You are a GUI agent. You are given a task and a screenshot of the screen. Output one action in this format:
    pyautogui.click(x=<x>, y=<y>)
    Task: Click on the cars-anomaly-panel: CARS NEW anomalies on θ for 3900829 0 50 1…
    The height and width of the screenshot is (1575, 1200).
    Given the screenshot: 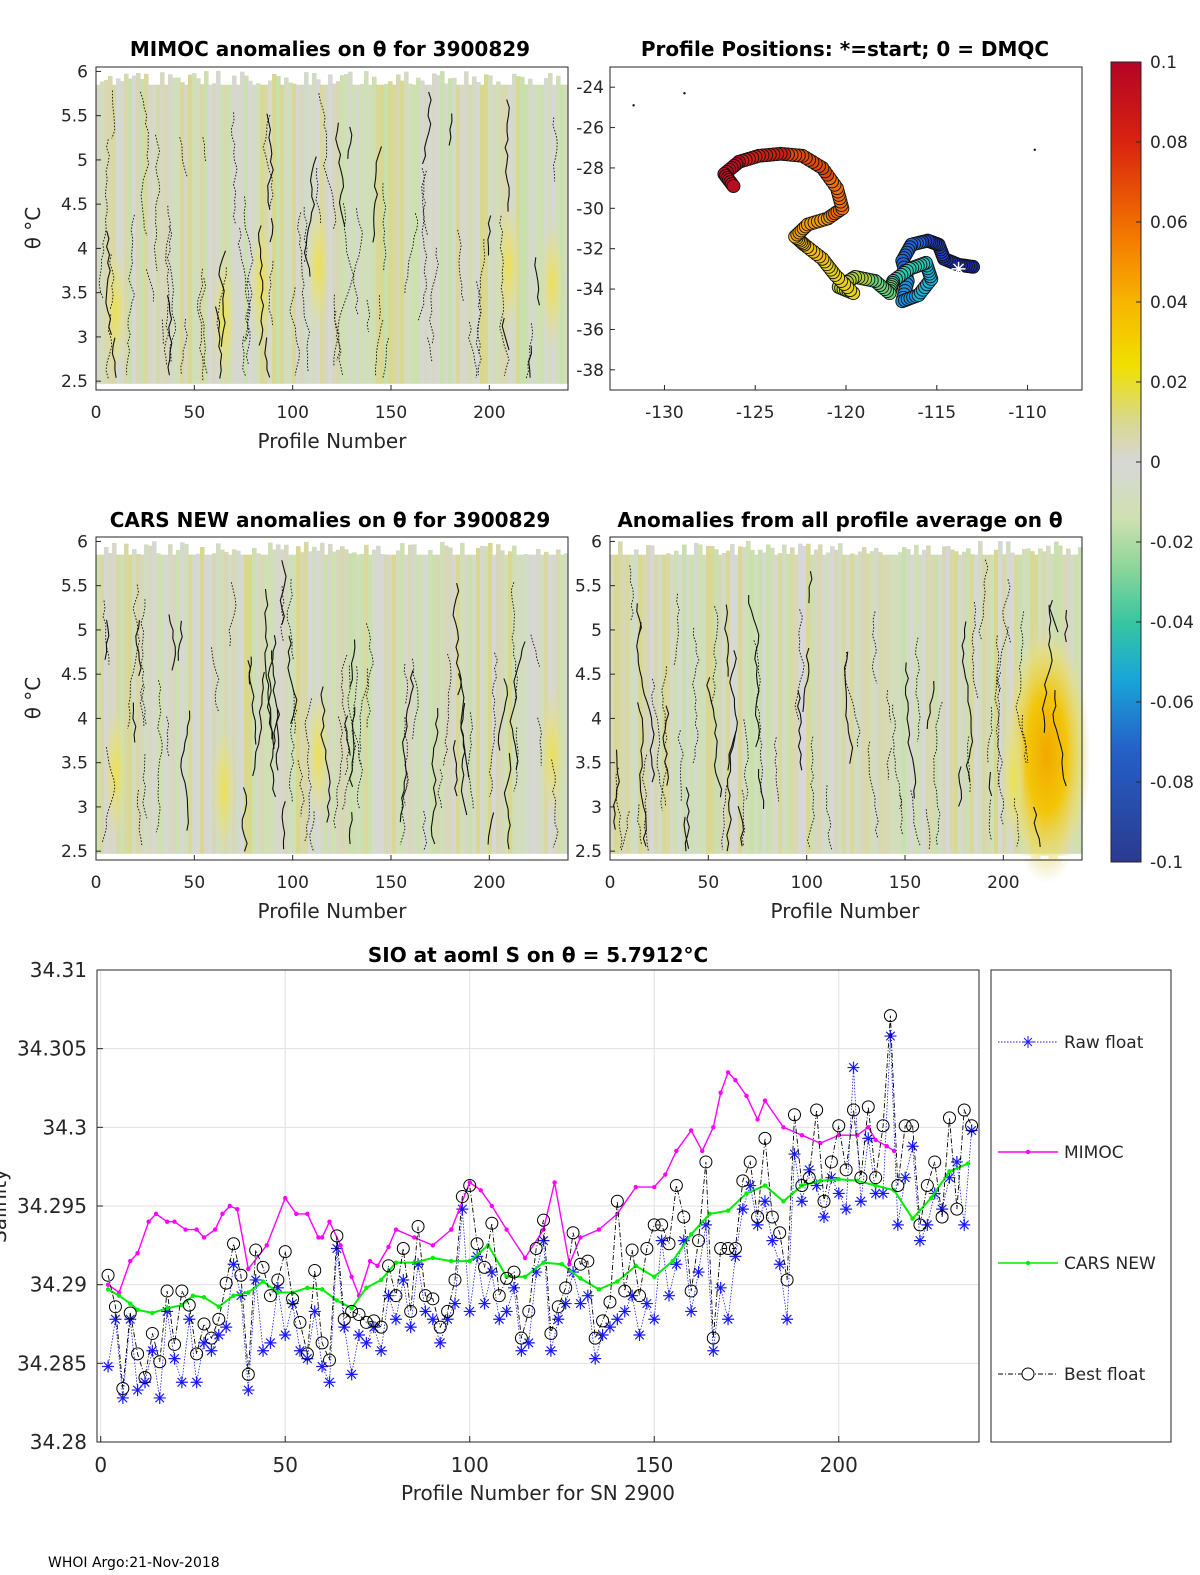 What is the action you would take?
    pyautogui.click(x=302, y=715)
    